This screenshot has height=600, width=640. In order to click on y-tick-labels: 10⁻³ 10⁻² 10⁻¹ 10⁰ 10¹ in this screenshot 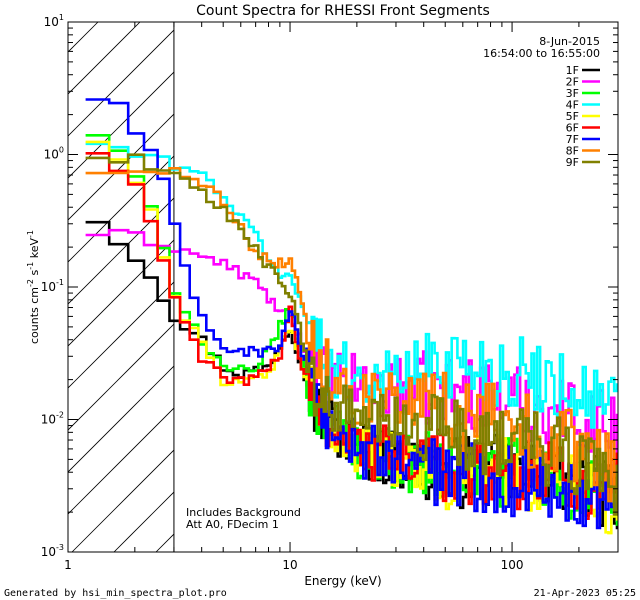, I will do `click(52, 286)`.